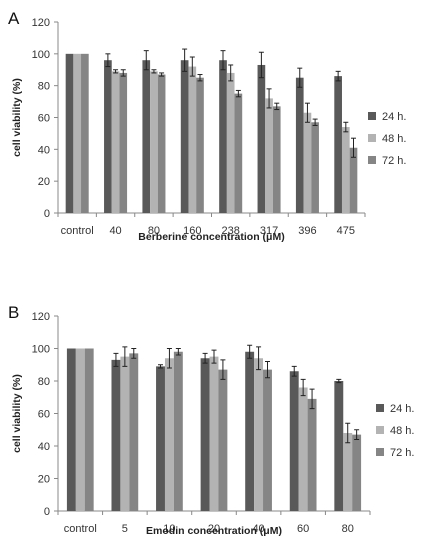 The height and width of the screenshot is (550, 427). Describe the element at coordinates (211, 237) in the screenshot. I see `x-axis-title: Berberine concentration (μM)` at that location.